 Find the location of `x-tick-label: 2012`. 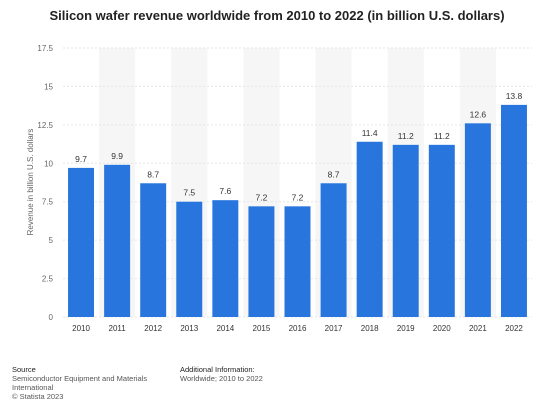

x-tick-label: 2012 is located at coordinates (153, 328).